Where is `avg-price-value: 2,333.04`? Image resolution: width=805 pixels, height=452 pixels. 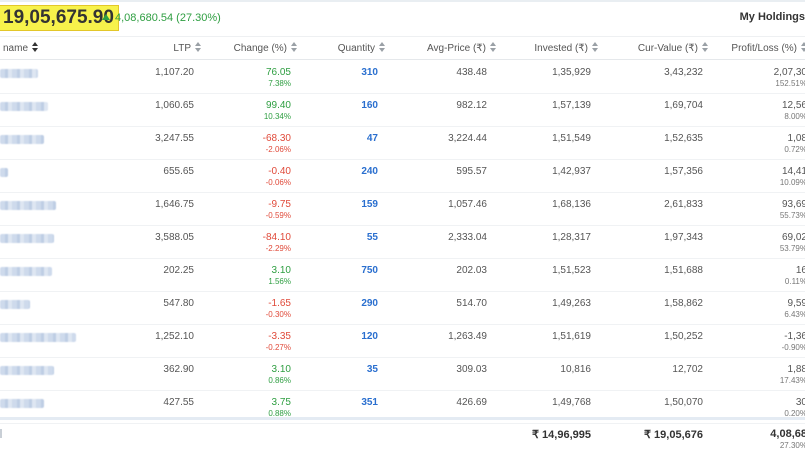
avg-price-value: 2,333.04 is located at coordinates (467, 237).